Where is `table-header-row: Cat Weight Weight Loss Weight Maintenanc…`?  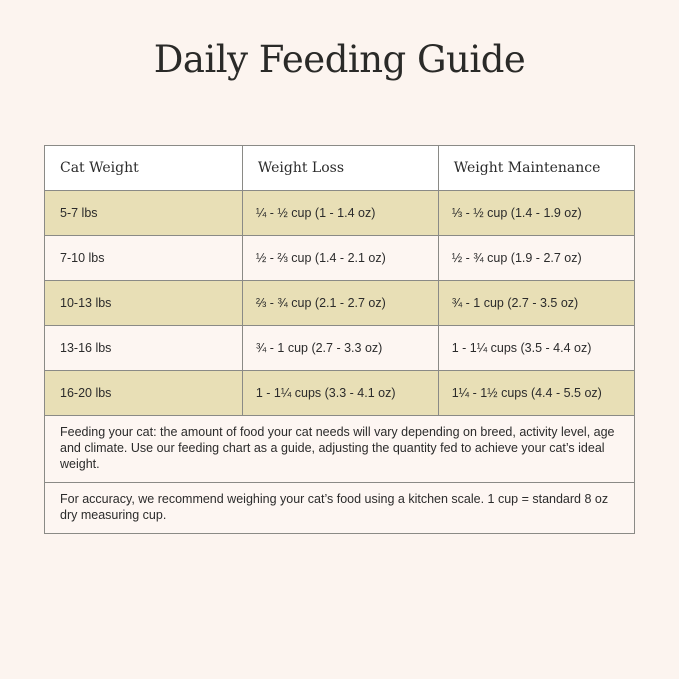 table-header-row: Cat Weight Weight Loss Weight Maintenanc… is located at coordinates (340, 168).